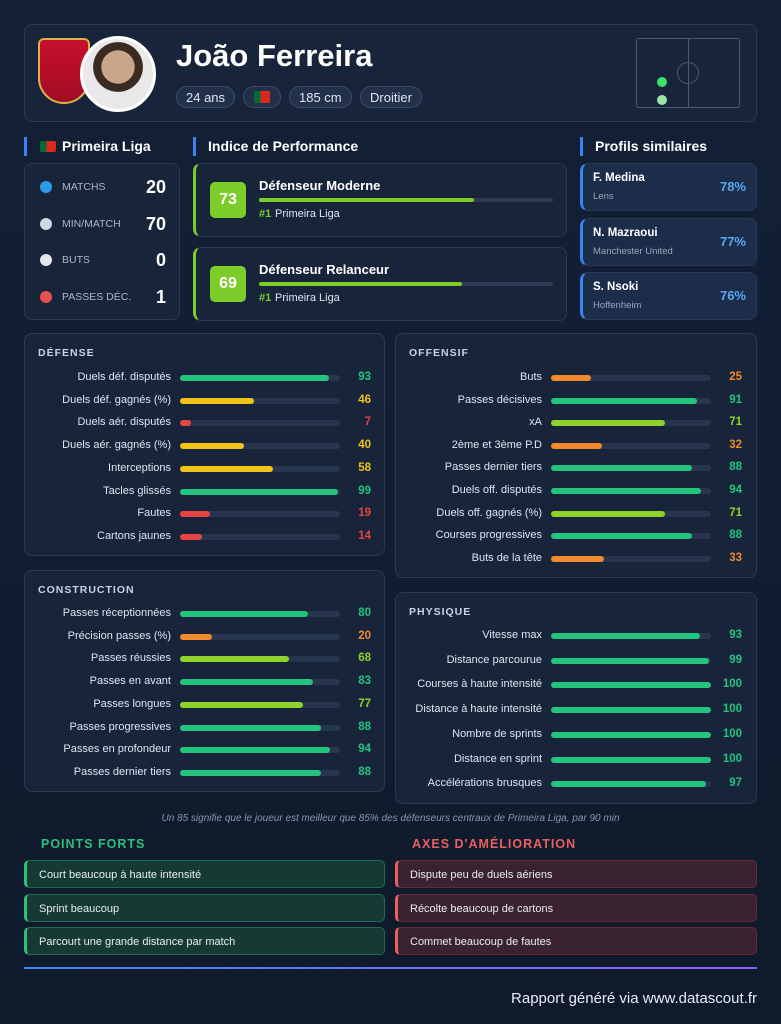 This screenshot has width=781, height=1024. Describe the element at coordinates (488, 535) in the screenshot. I see `stat-label: Courses progressives` at that location.